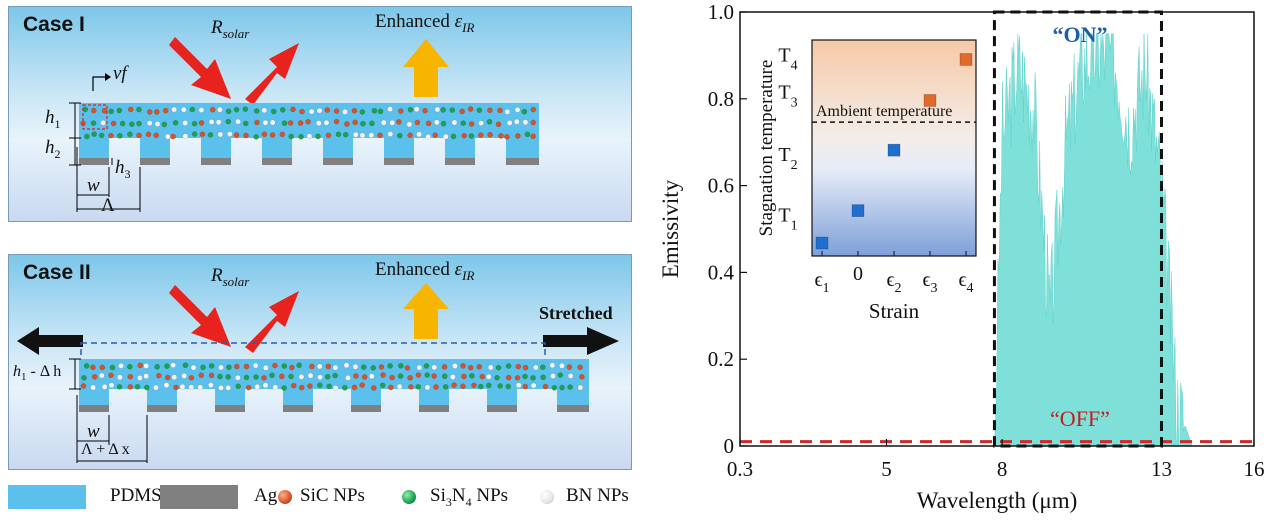  Describe the element at coordinates (200, 316) in the screenshot. I see `solar-incoming-arrow` at that location.